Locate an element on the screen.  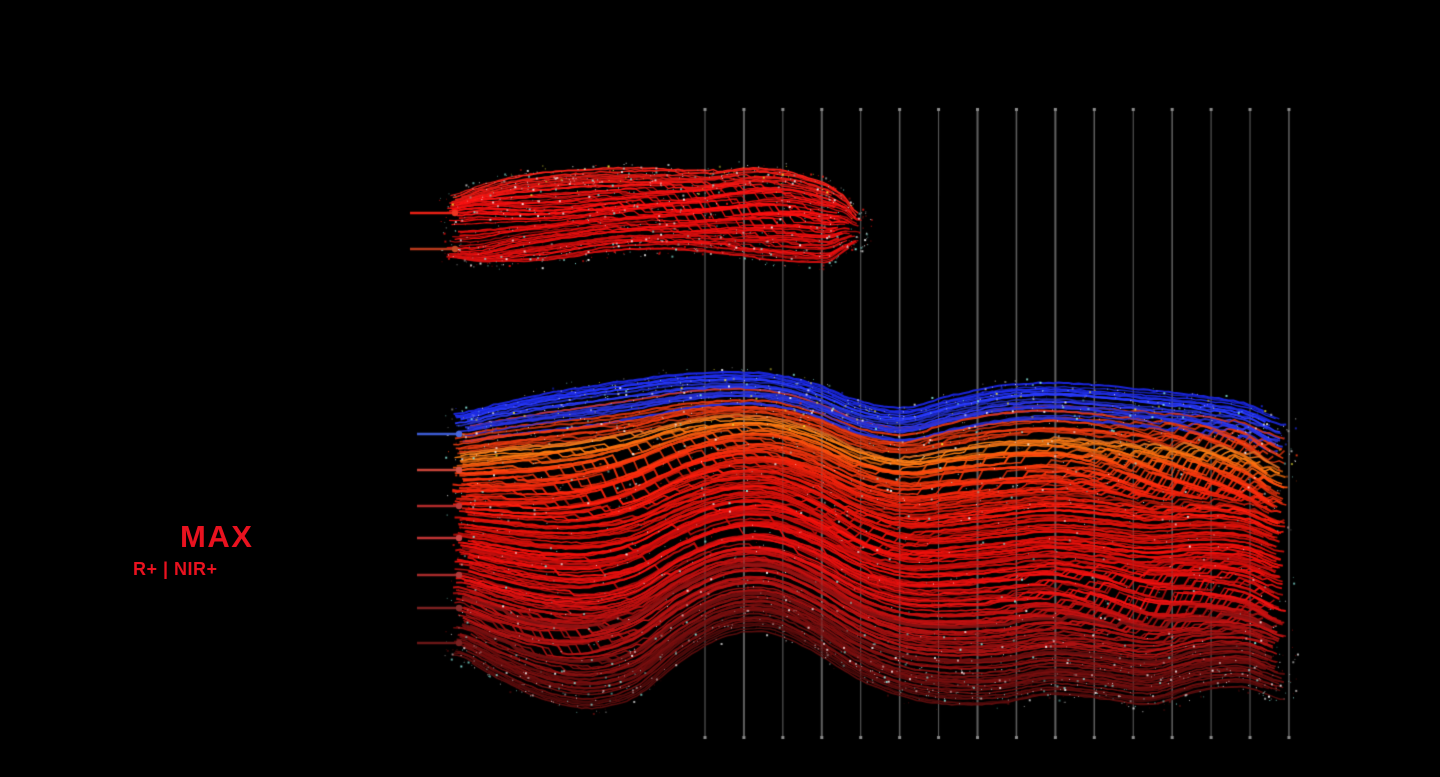
max-label: MAX is located at coordinates (217, 536).